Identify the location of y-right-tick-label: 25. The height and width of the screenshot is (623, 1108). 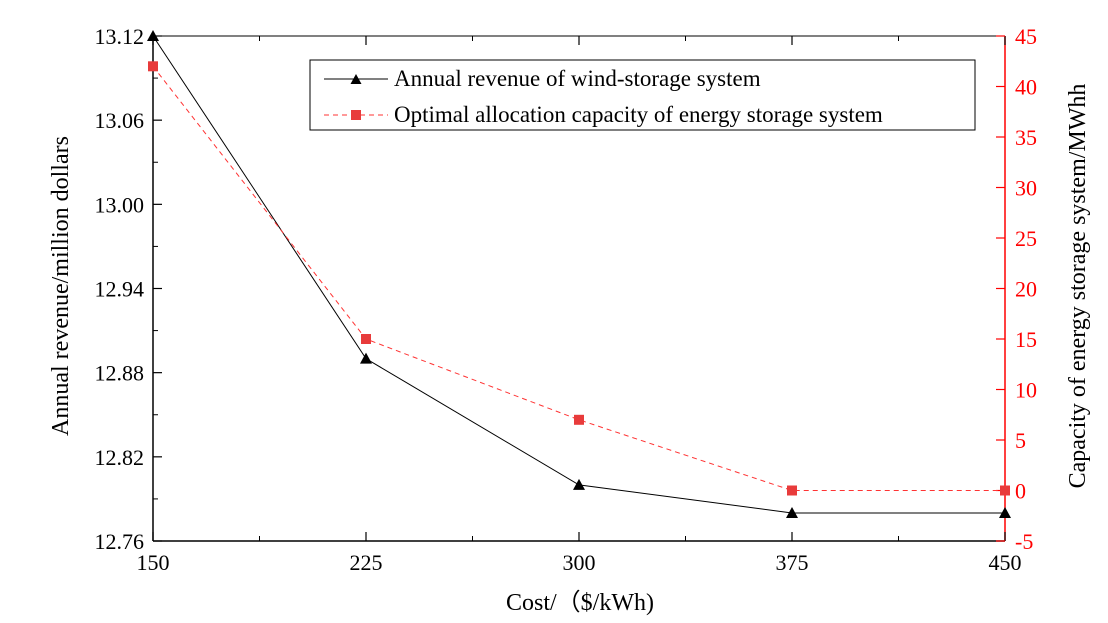
(1026, 238).